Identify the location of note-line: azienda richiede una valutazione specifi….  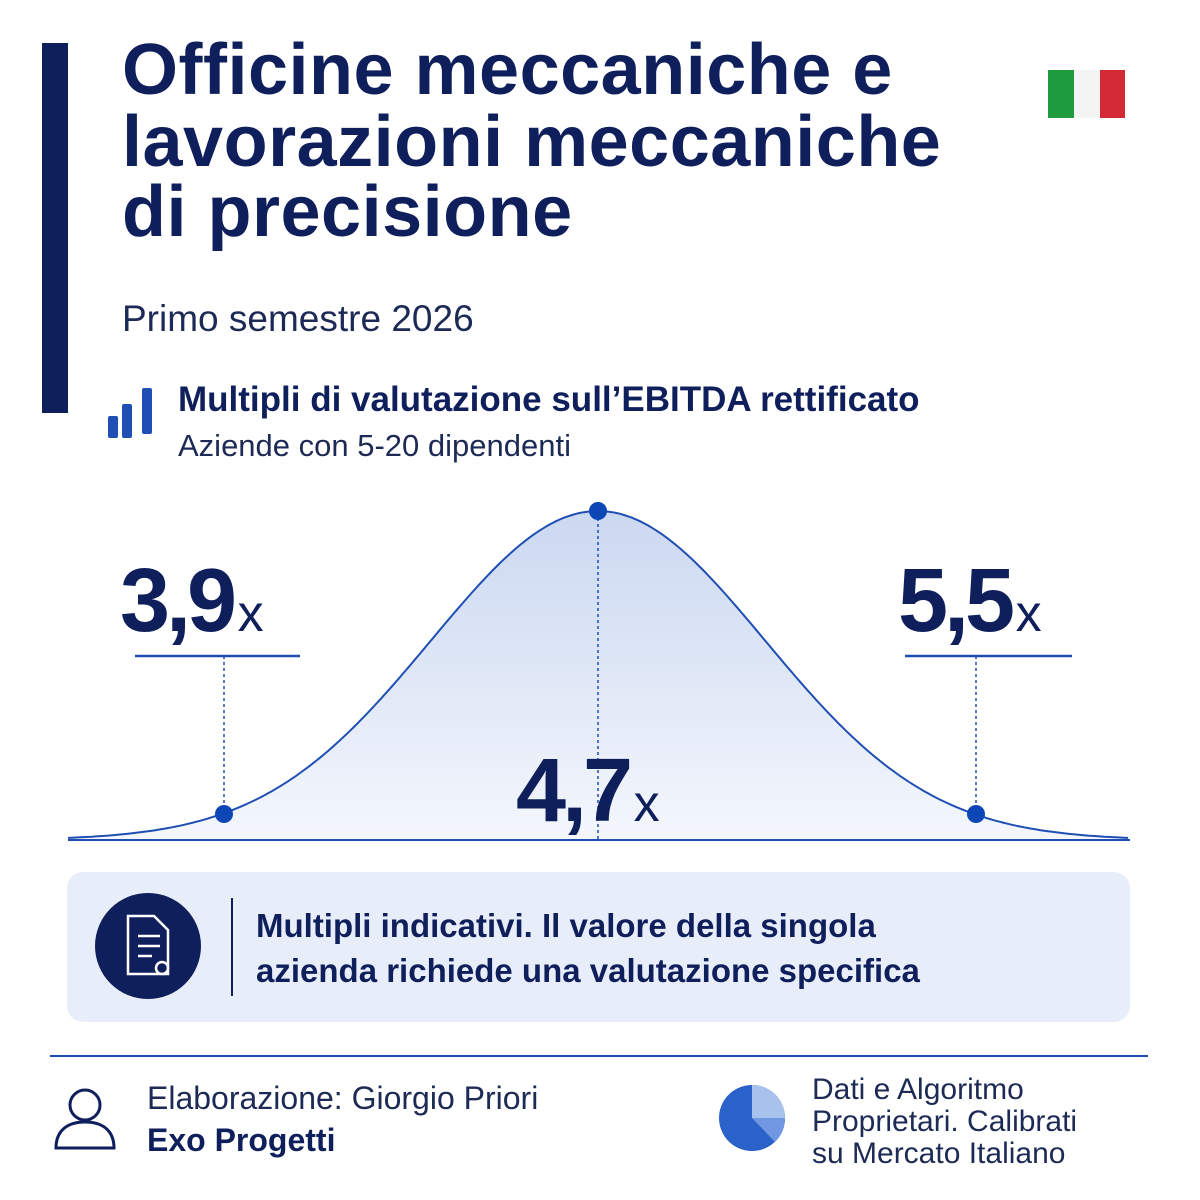
(588, 970).